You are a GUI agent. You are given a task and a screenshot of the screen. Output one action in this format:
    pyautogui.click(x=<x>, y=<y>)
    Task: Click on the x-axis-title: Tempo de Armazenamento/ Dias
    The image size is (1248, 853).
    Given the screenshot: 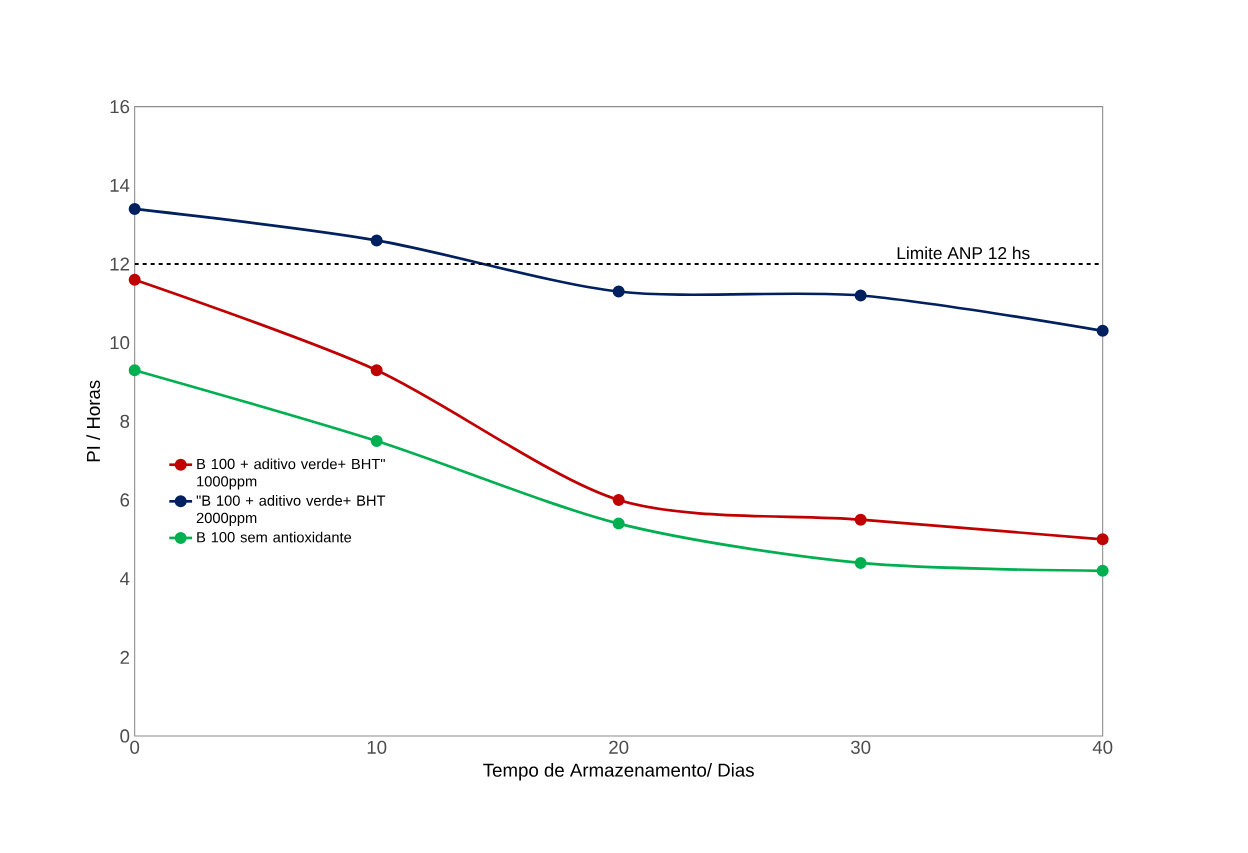 What is the action you would take?
    pyautogui.click(x=618, y=771)
    